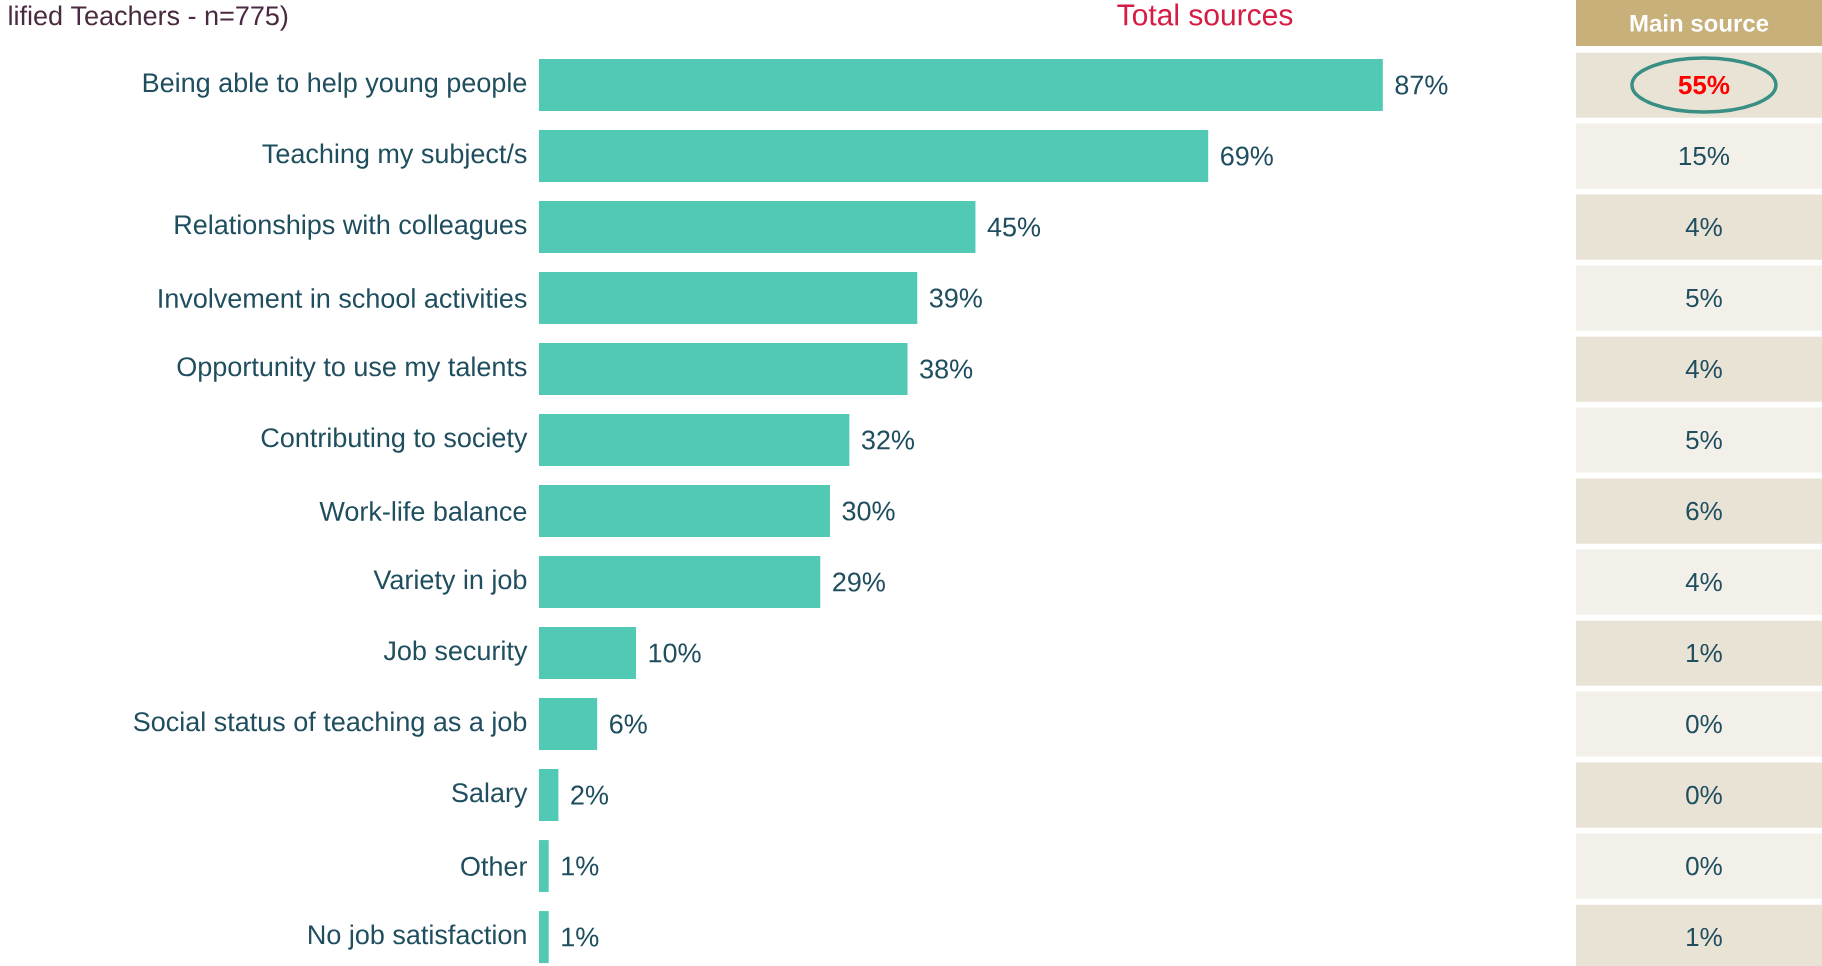 This screenshot has height=966, width=1822. What do you see at coordinates (887, 440) in the screenshot?
I see `data-label: 32%` at bounding box center [887, 440].